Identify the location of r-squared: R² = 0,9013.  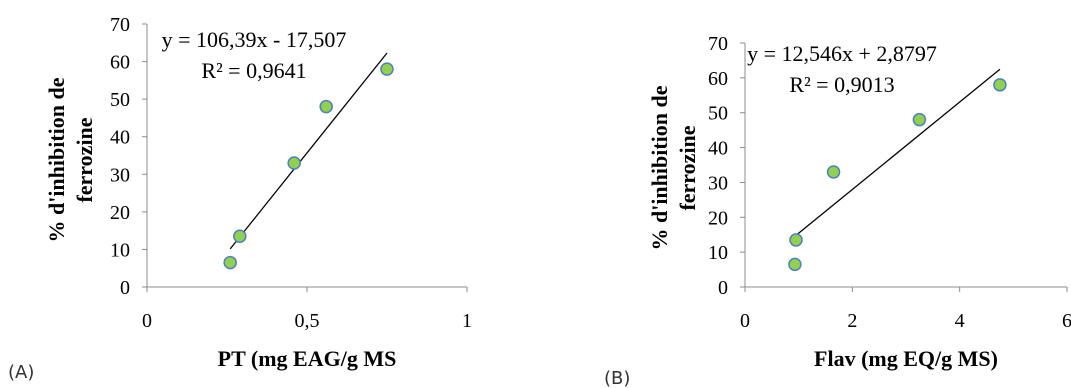
(841, 84).